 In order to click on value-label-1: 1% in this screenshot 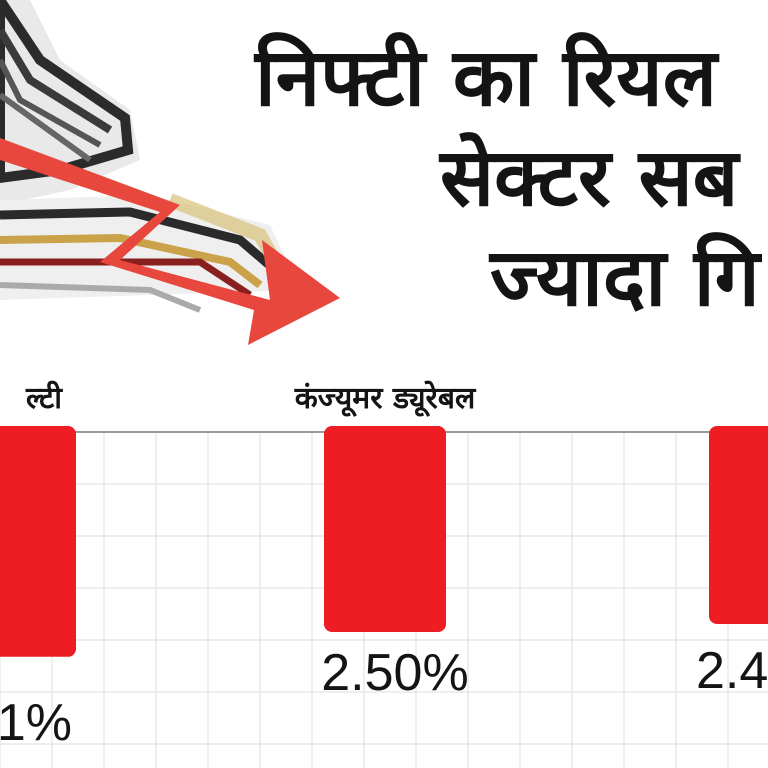, I will do `click(36, 723)`.